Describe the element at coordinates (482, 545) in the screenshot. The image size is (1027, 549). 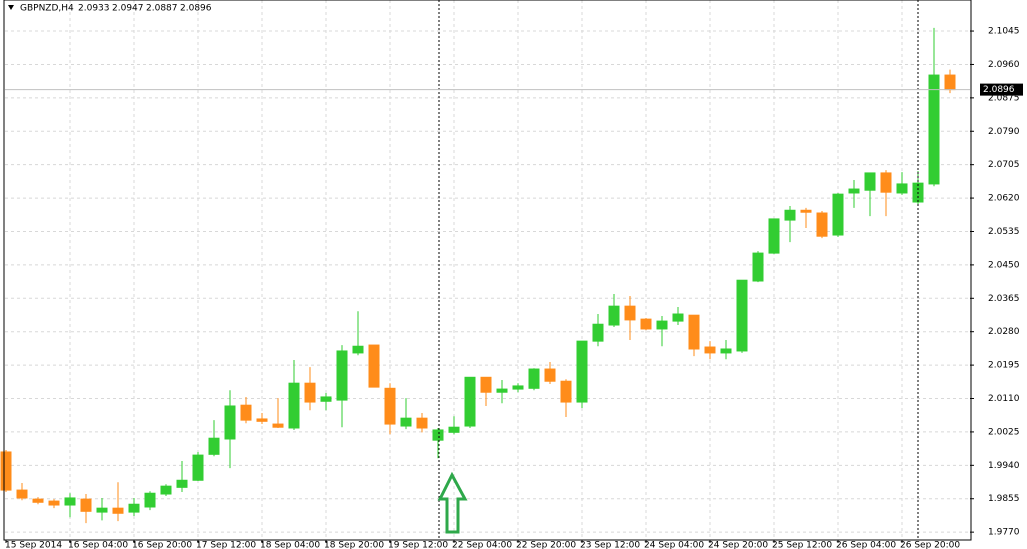
I see `x-tick-label: 22 Sep 04:00` at that location.